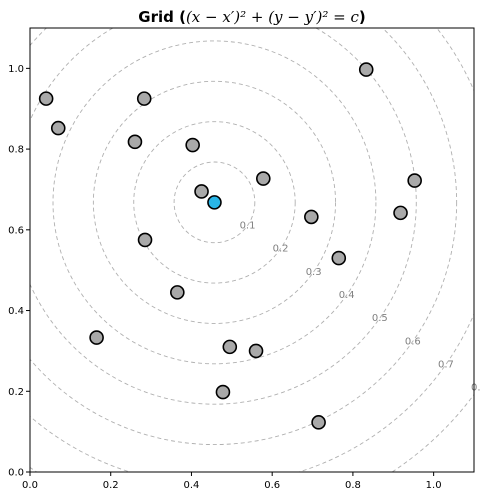 The width and height of the screenshot is (480, 496). What do you see at coordinates (281, 249) in the screenshot?
I see `ring-label-2: 0.2` at bounding box center [281, 249].